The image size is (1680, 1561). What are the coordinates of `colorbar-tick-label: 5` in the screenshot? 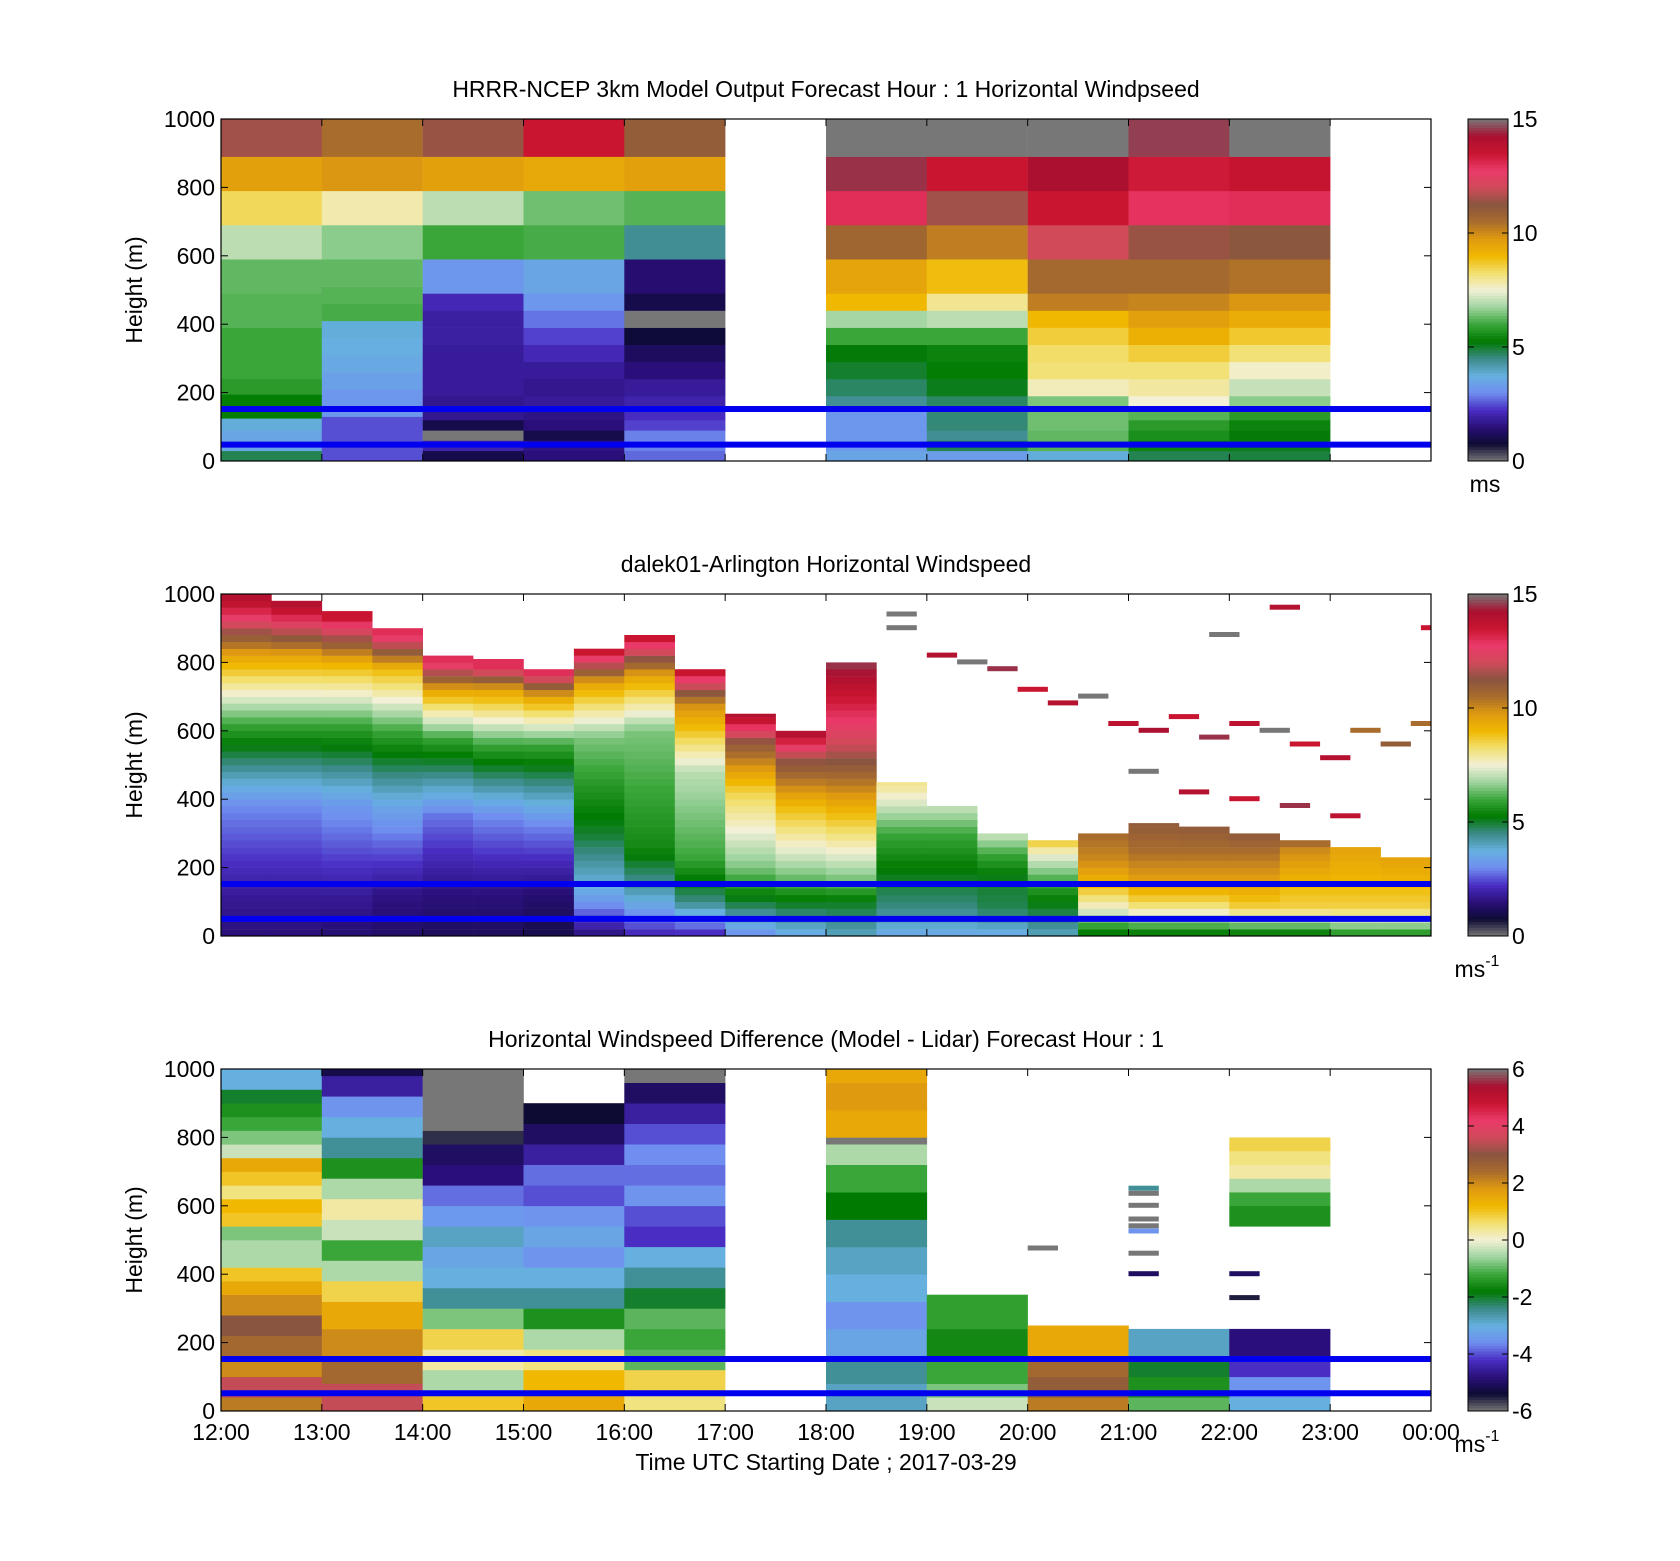 It's located at (1518, 822).